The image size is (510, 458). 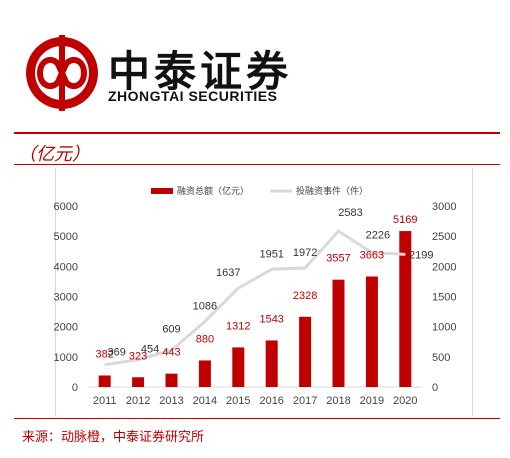 I want to click on line-data-label: 2226, so click(x=378, y=236).